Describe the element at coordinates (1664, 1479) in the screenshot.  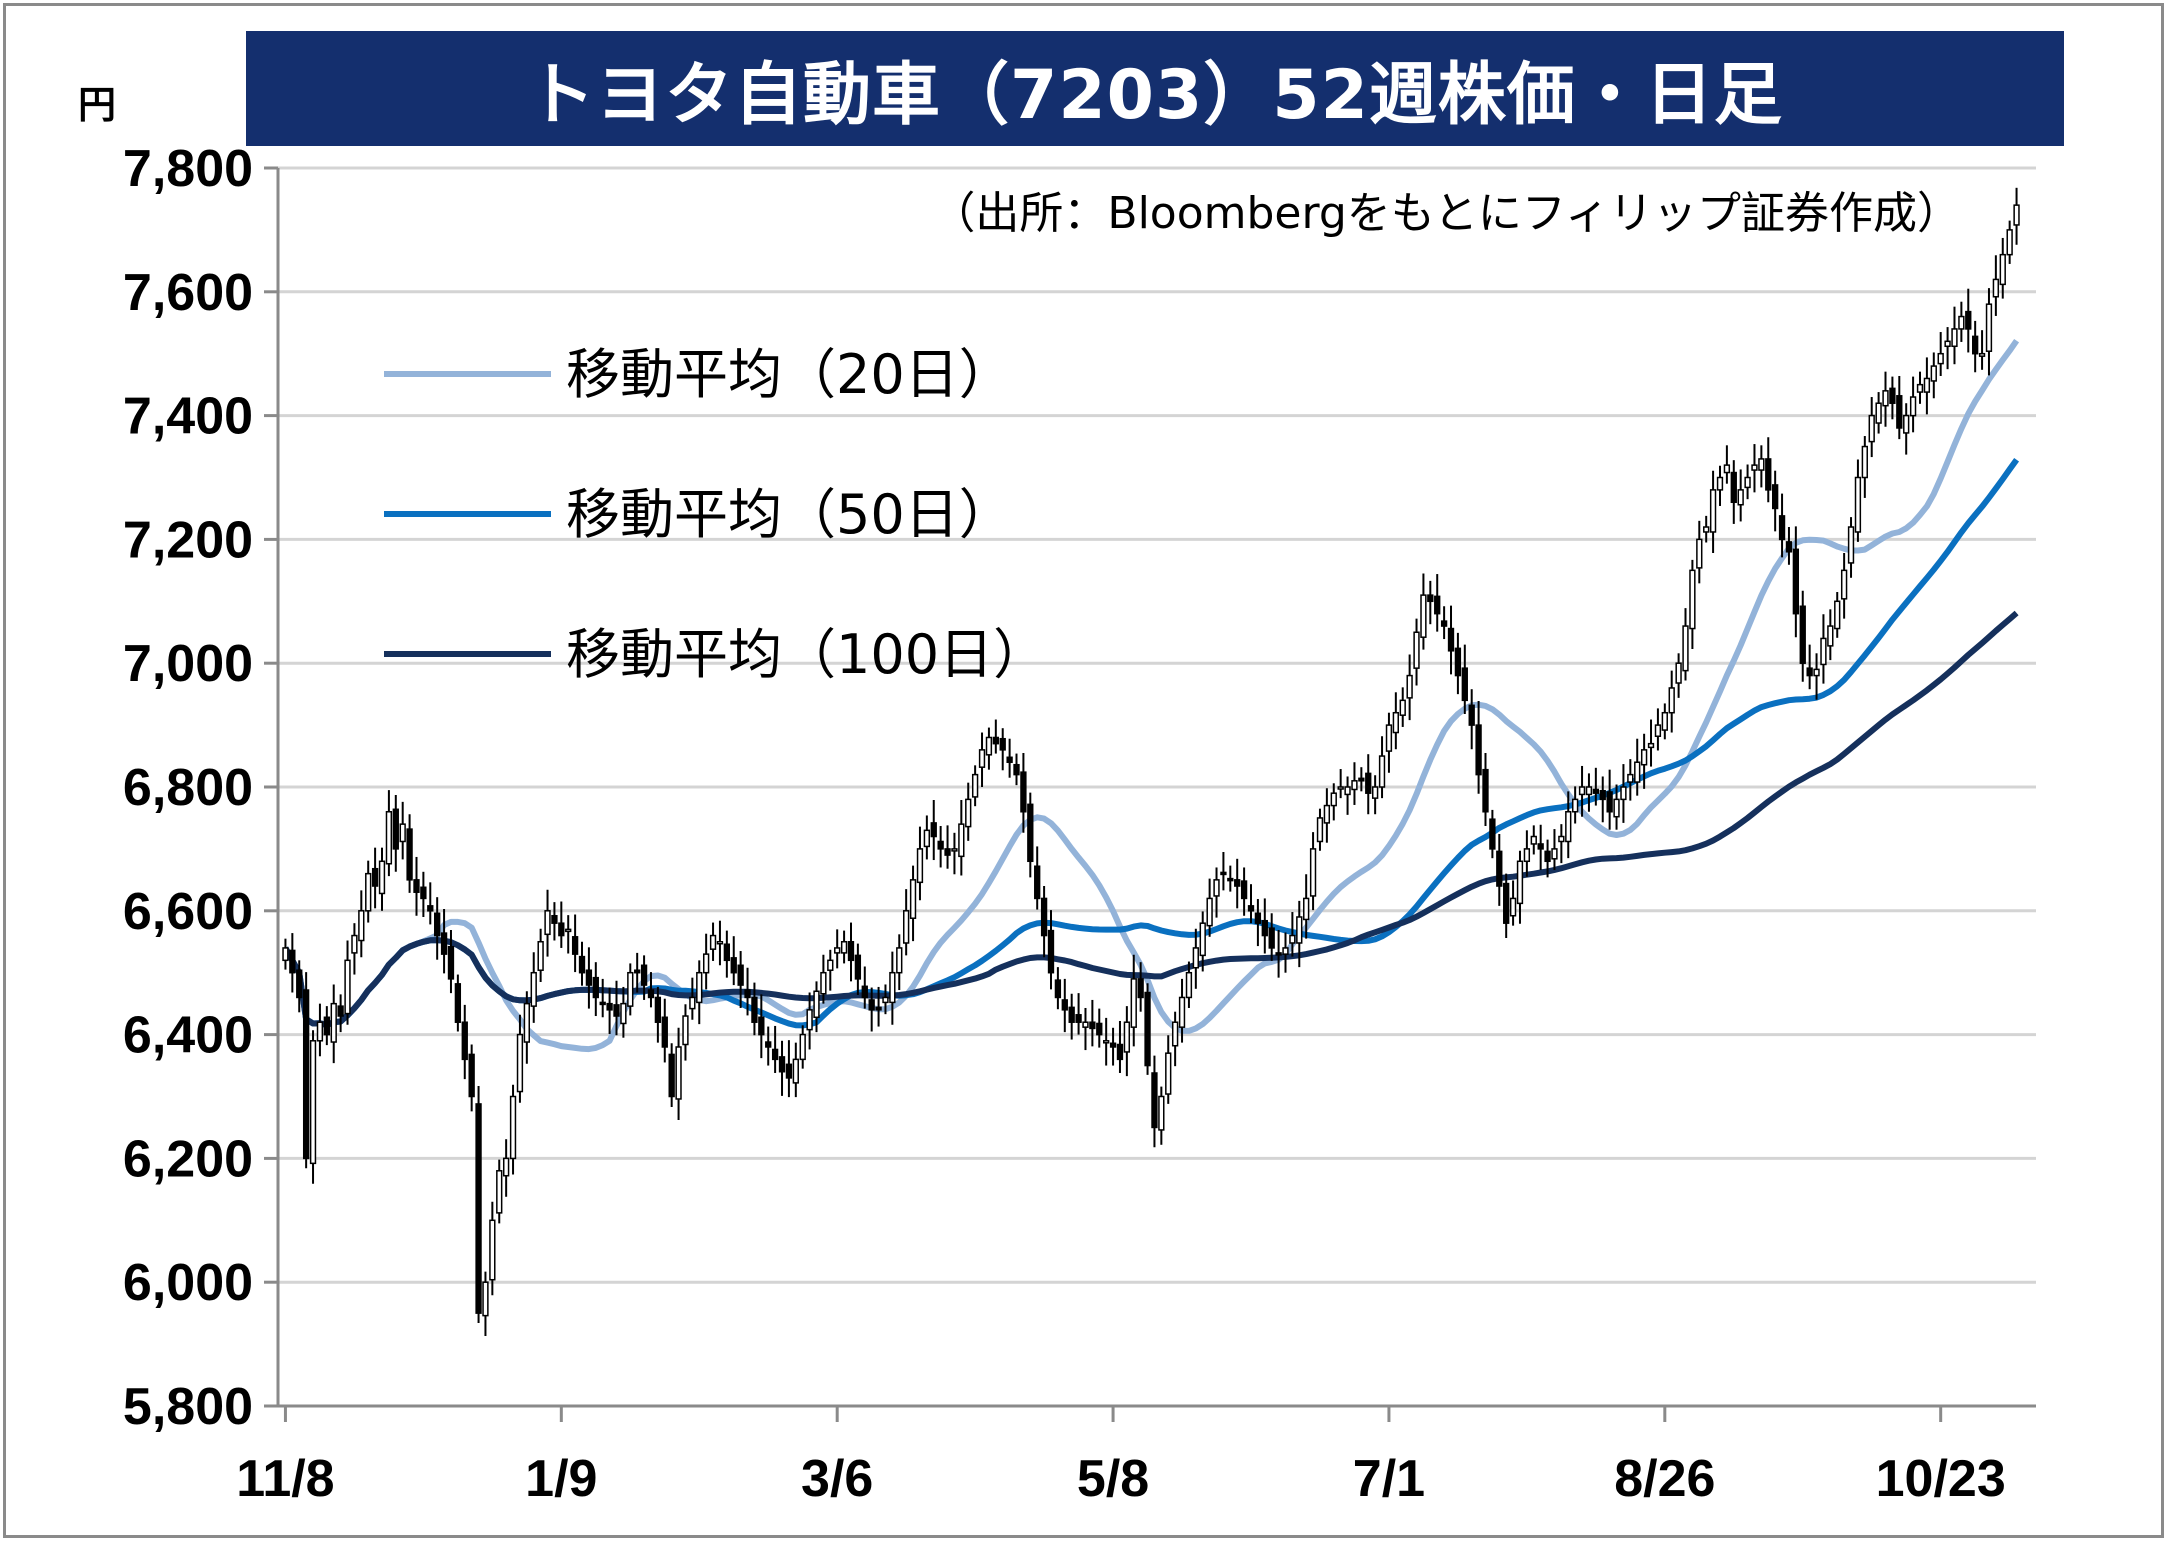
I see `x-tick-label: 8/26` at that location.